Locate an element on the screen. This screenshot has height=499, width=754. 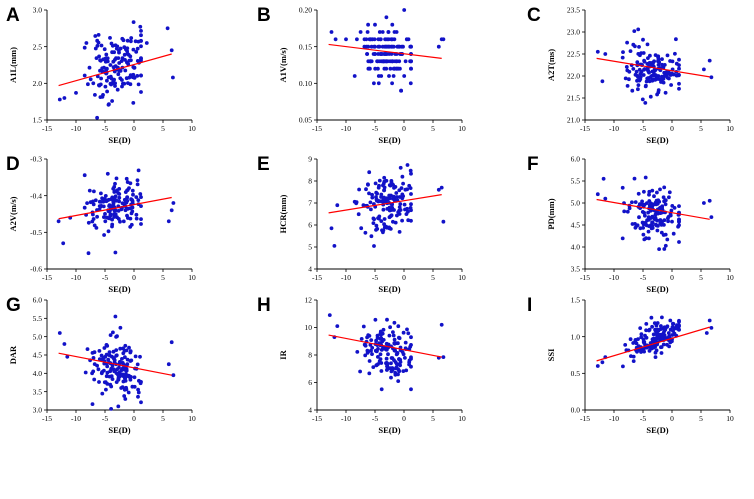
y-tick-label: 22.5 is located at coordinates (573, 54).